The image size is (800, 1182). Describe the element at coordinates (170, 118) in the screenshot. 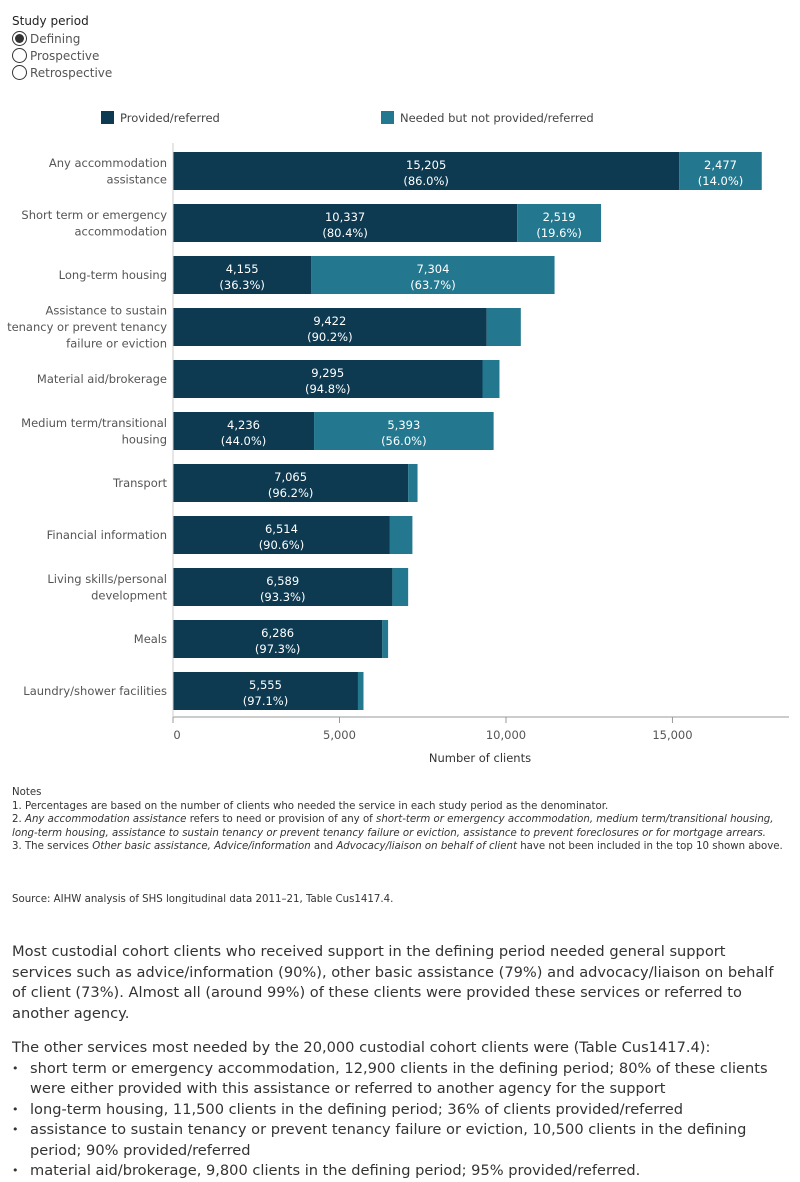

I see `legend-label: Provided/referred` at that location.